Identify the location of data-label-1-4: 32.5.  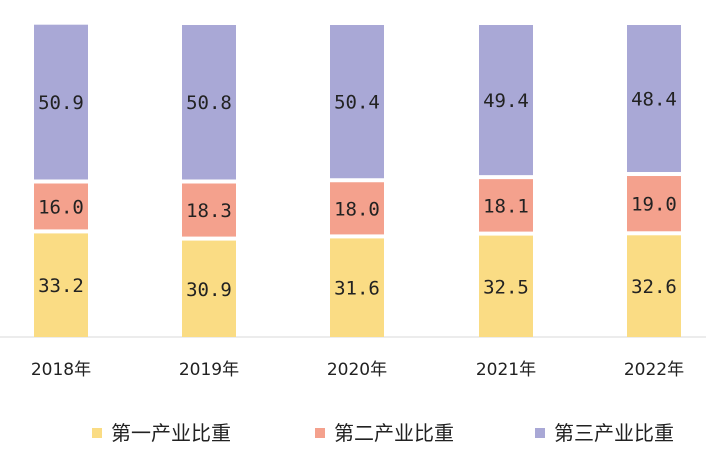
(506, 287).